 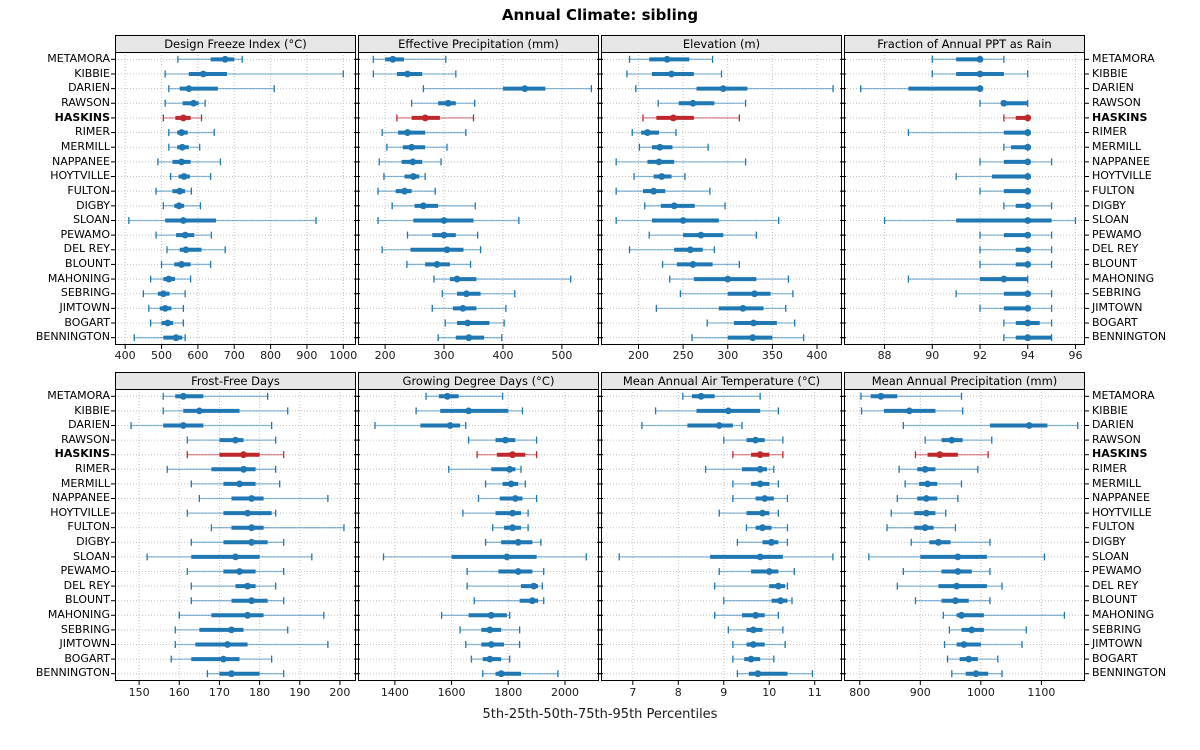 I want to click on station-label-right-mahoning: MAHONING, so click(x=1123, y=278).